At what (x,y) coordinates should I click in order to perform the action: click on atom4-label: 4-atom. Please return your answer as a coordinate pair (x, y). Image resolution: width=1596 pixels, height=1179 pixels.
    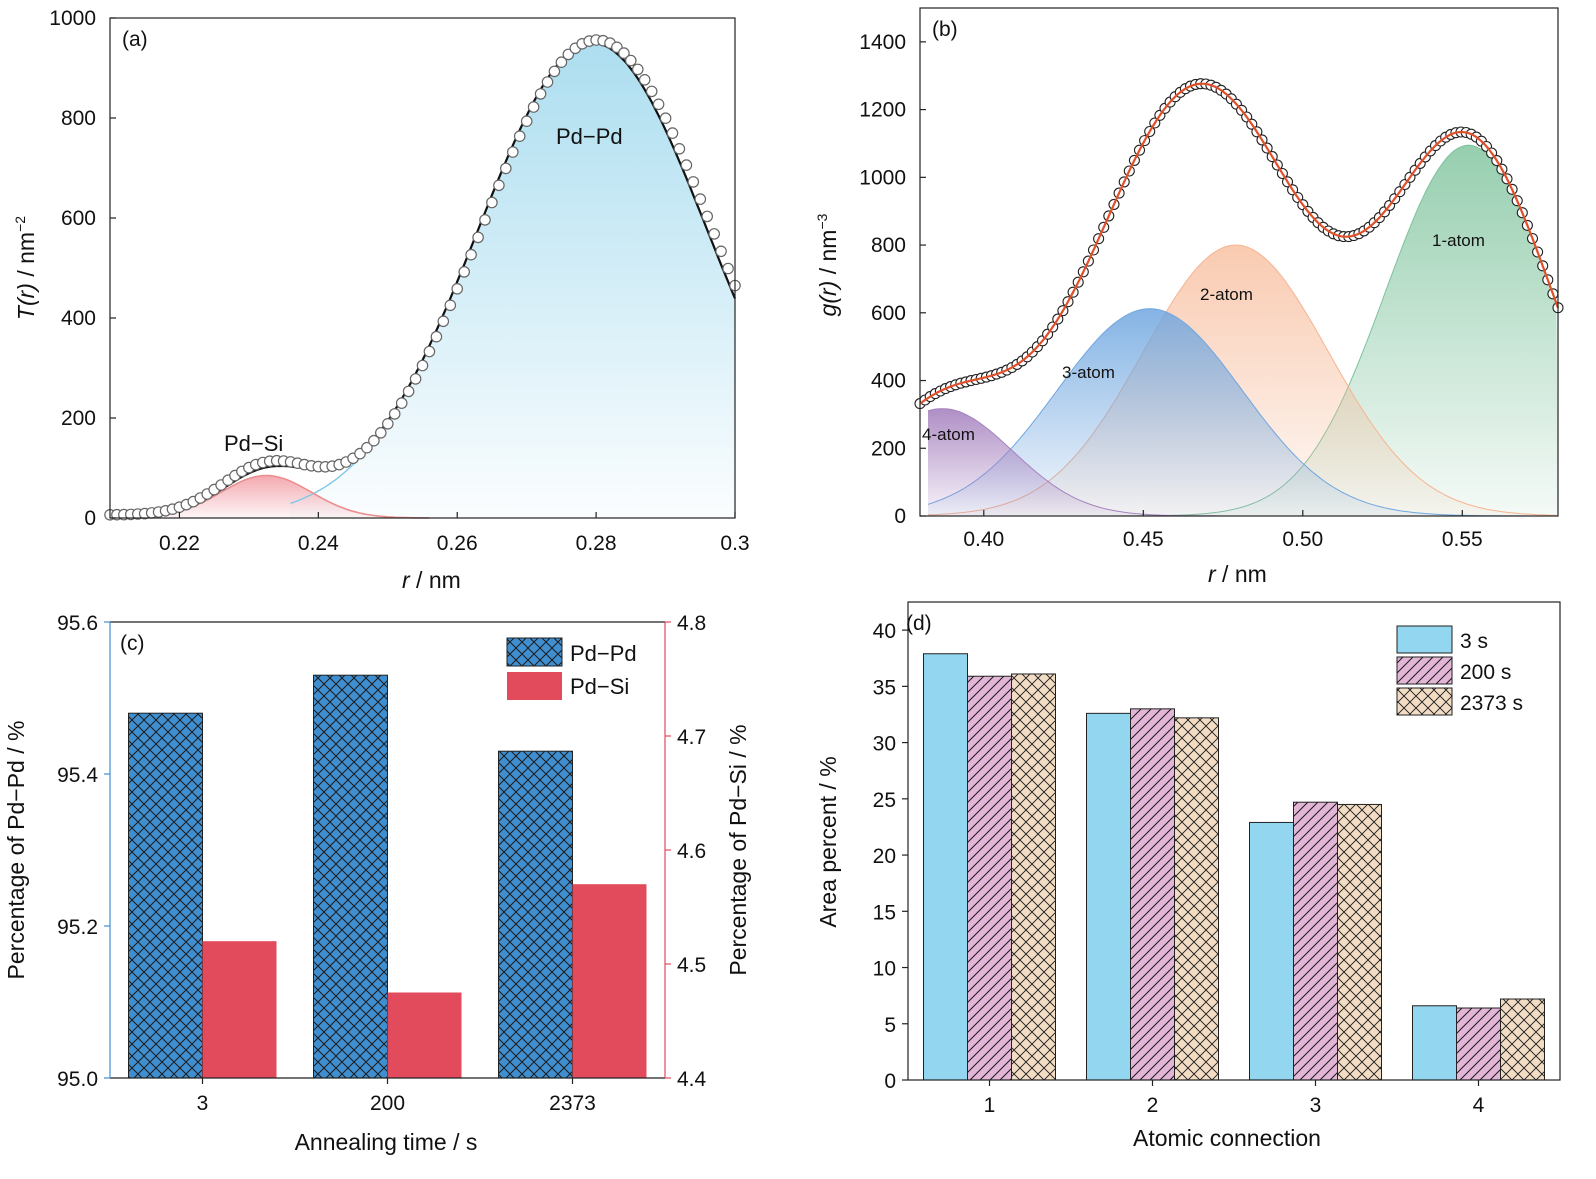
    Looking at the image, I should click on (948, 434).